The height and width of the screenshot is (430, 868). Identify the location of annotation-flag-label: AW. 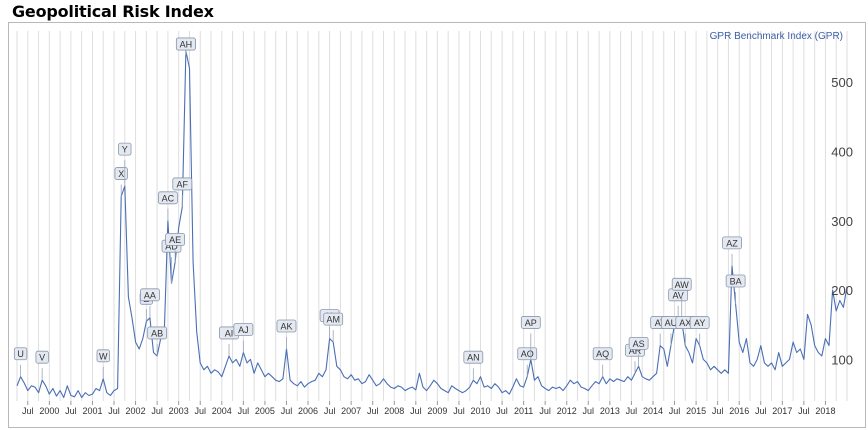
(682, 285).